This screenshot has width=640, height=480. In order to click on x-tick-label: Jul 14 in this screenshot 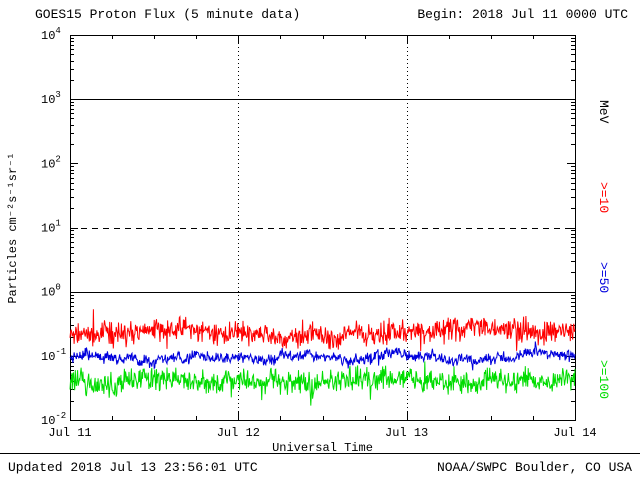, I will do `click(574, 433)`.